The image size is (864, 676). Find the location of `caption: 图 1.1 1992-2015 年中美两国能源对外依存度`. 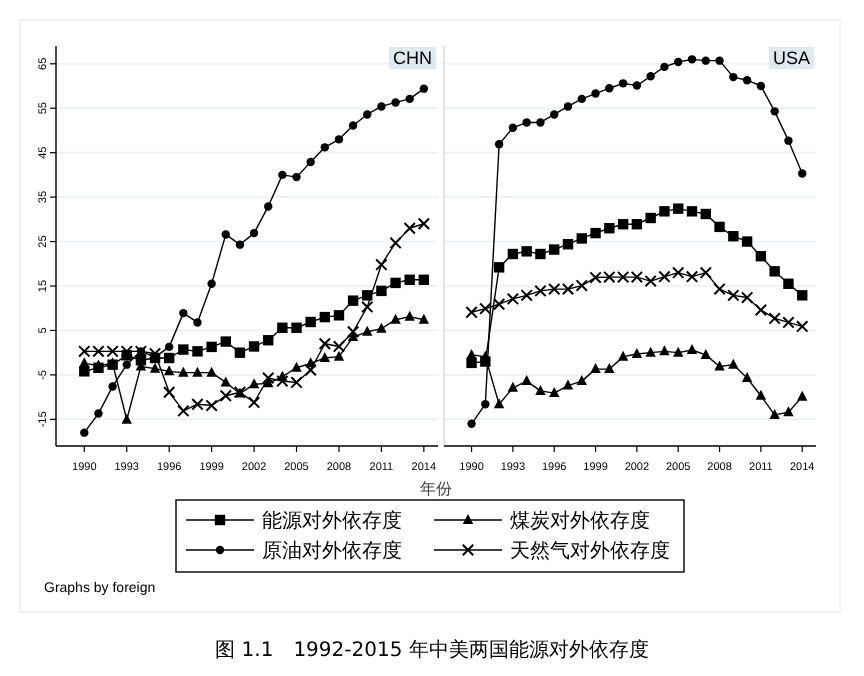

caption: 图 1.1 1992-2015 年中美两国能源对外依存度 is located at coordinates (432, 650).